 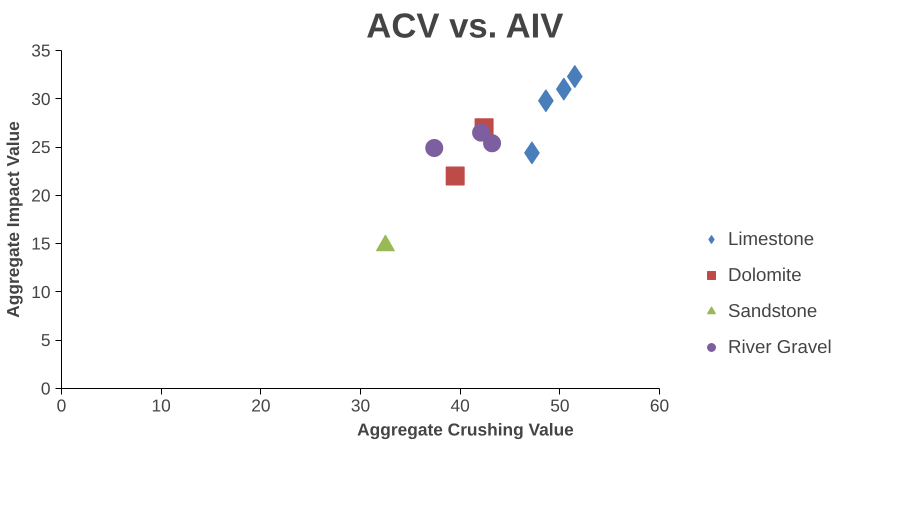 I want to click on y-tick-label: 35, so click(x=41, y=50).